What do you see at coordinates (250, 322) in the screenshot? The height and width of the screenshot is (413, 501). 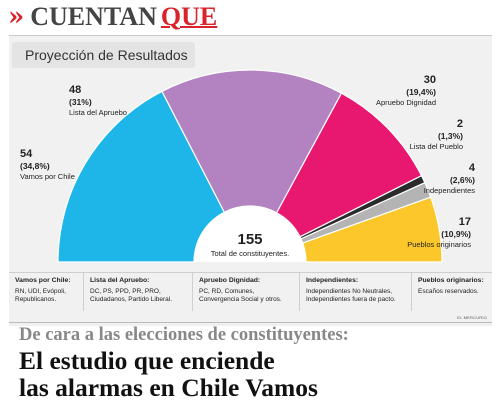 I see `divider` at bounding box center [250, 322].